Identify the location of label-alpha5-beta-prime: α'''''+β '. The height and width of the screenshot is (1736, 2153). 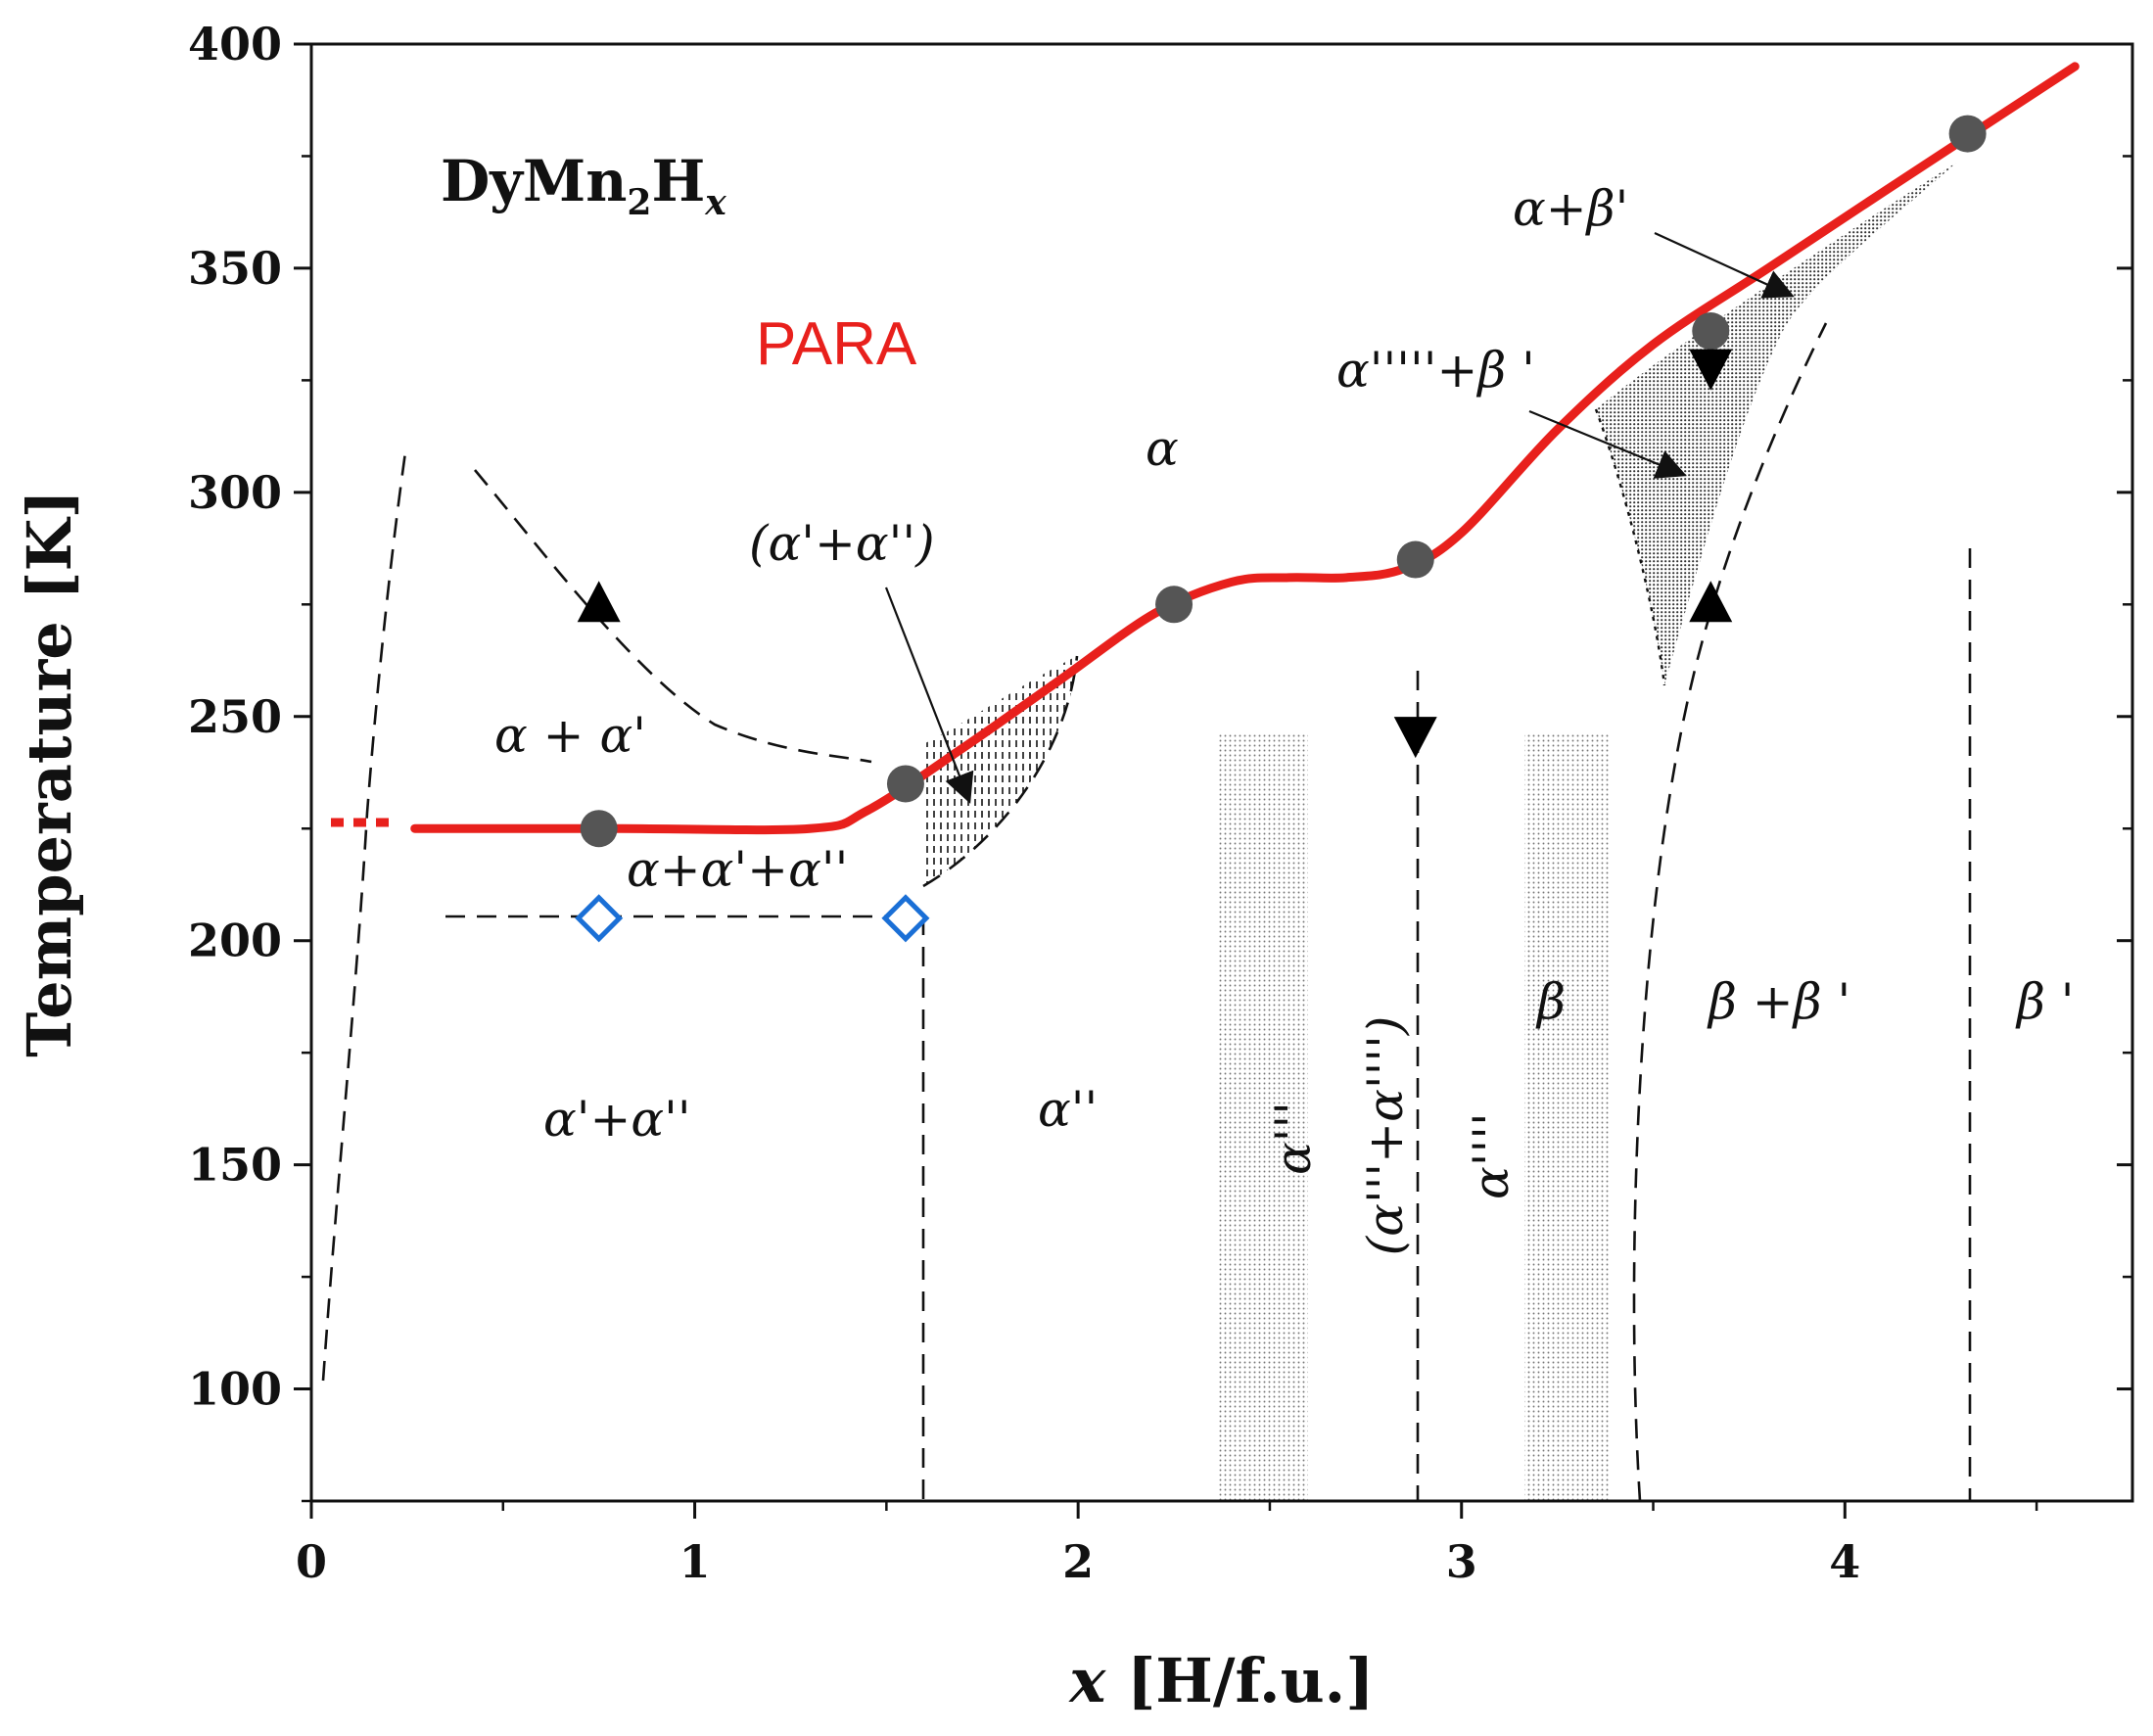
(1435, 370).